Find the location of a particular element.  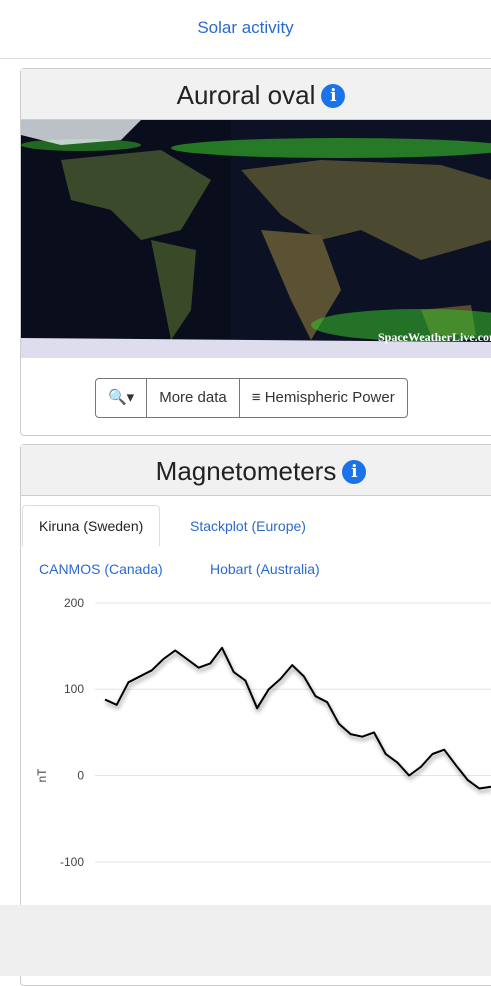

button-group: 🔍▾ More data ≡ Hemispheric Power is located at coordinates (251, 398).